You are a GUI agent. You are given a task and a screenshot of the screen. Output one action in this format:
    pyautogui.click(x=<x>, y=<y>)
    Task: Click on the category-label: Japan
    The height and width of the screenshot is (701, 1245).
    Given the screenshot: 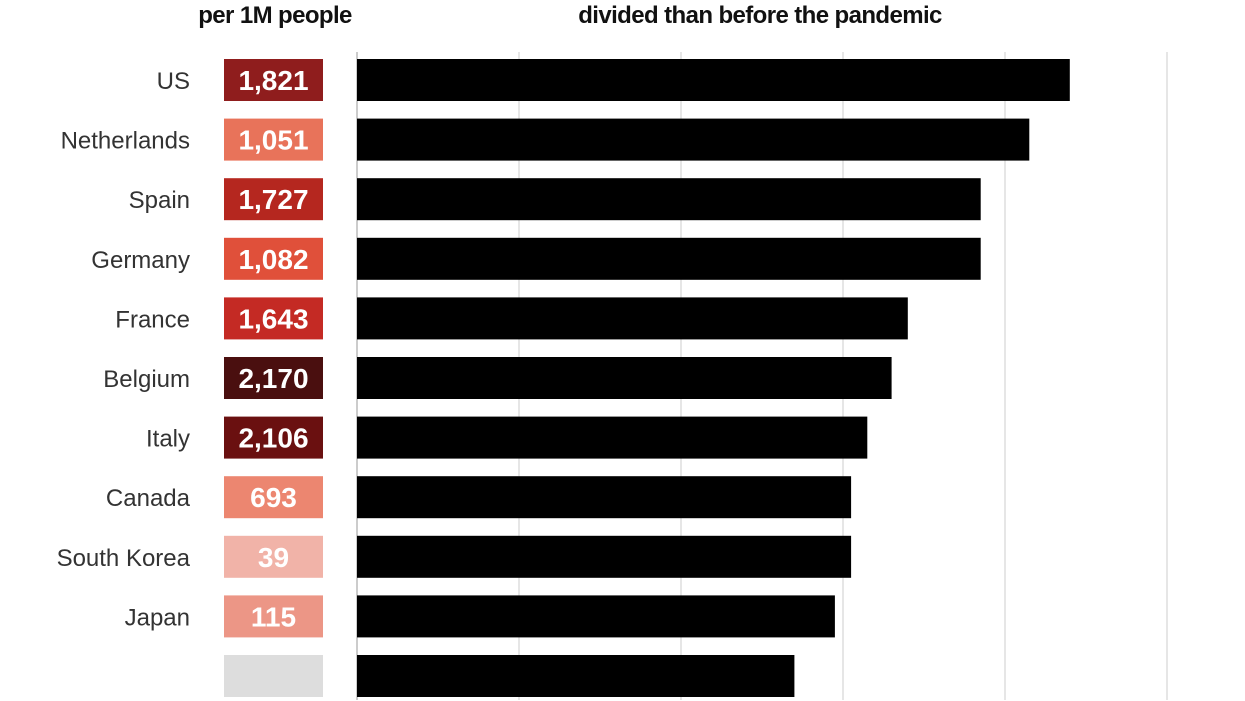 What is the action you would take?
    pyautogui.click(x=157, y=617)
    